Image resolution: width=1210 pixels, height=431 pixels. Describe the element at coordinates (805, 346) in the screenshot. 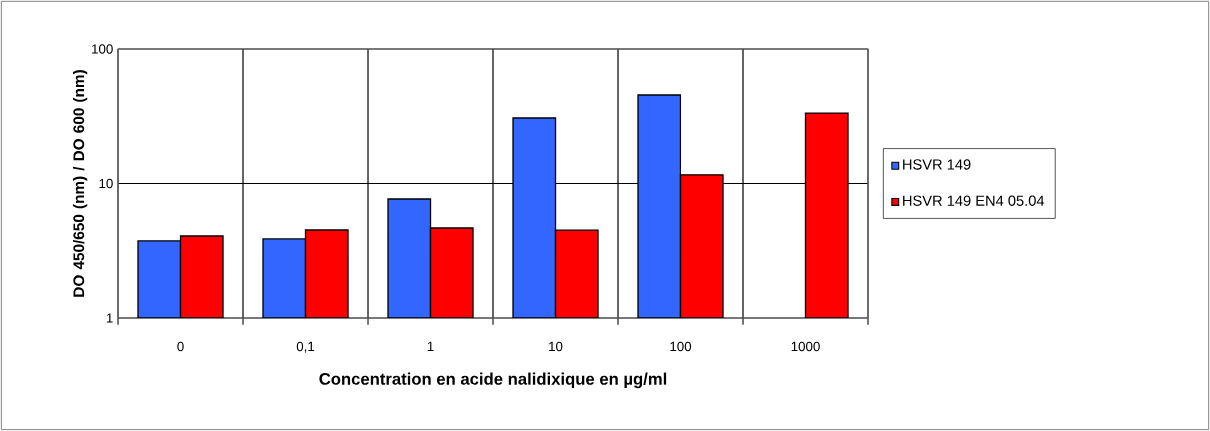

I see `x-tick-label: 1000` at that location.